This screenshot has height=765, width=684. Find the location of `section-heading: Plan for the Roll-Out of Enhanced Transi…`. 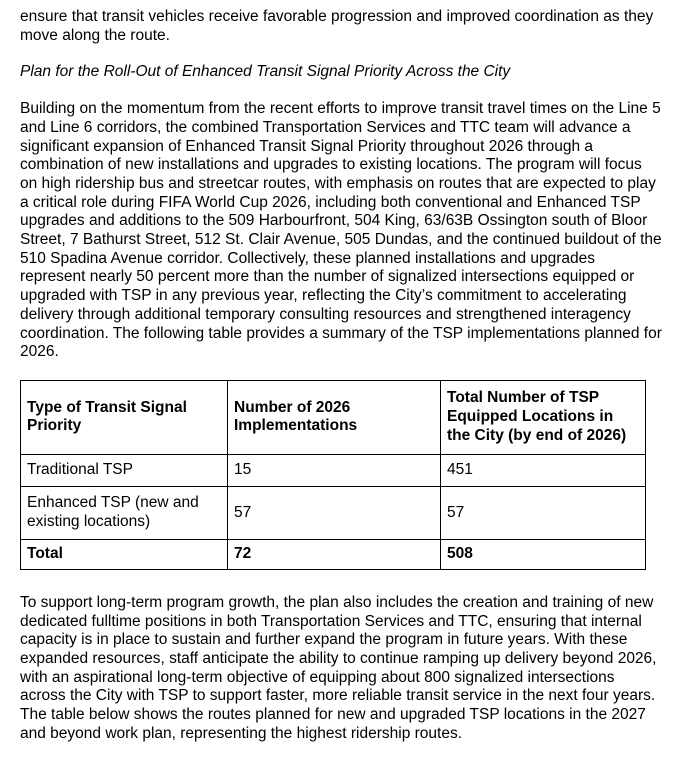

section-heading: Plan for the Roll-Out of Enhanced Transi… is located at coordinates (265, 72).